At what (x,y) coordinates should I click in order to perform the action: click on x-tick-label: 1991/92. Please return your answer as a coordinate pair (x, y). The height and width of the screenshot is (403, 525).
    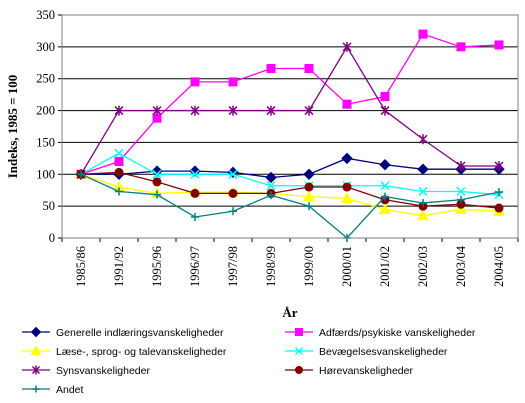
    Looking at the image, I should click on (119, 266).